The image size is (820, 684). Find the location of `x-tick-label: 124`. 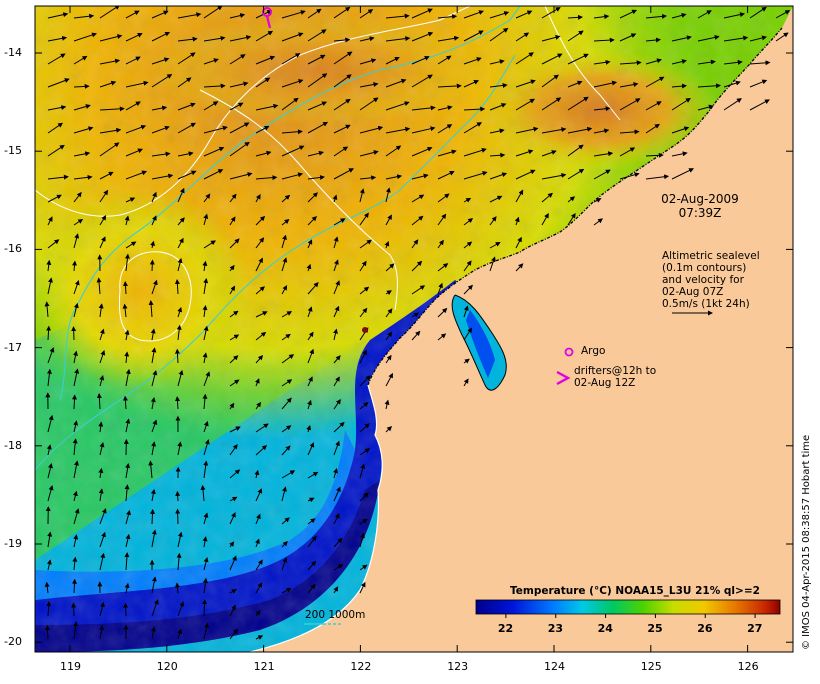

x-tick-label: 124 is located at coordinates (554, 666).